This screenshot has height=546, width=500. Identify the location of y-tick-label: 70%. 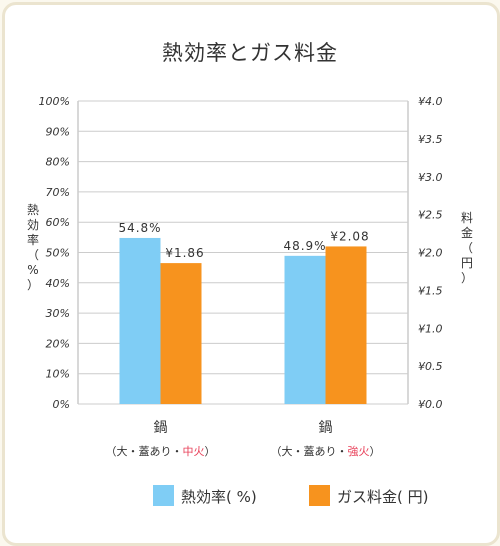
(58, 192).